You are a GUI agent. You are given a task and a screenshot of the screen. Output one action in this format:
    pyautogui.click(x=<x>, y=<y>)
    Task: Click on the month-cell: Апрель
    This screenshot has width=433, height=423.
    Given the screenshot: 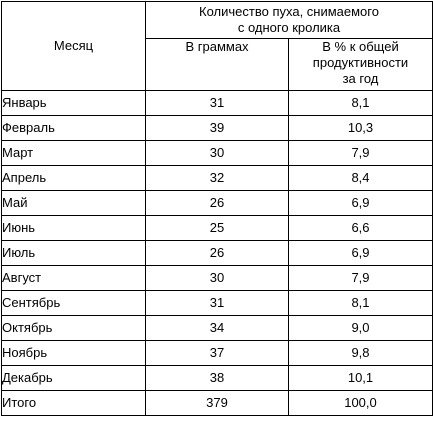 What is the action you would take?
    pyautogui.click(x=73, y=178)
    